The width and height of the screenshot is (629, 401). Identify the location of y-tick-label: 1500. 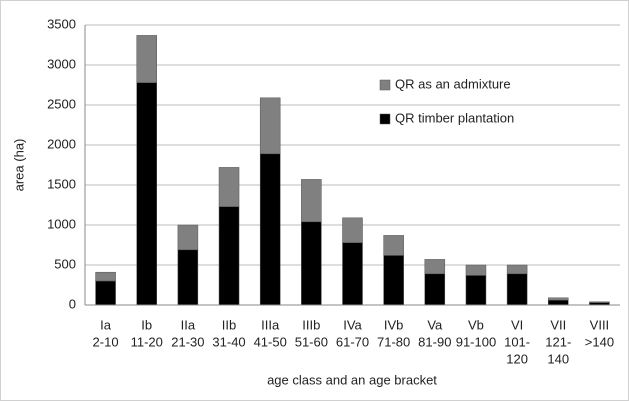
(61, 183).